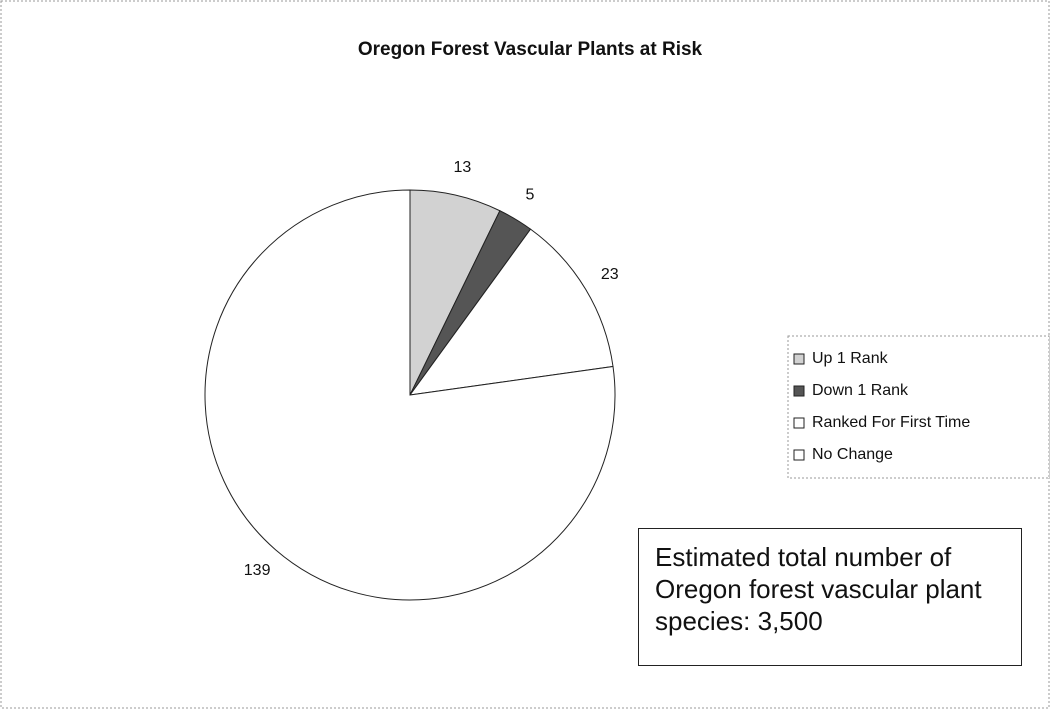 This screenshot has height=709, width=1050. Describe the element at coordinates (530, 49) in the screenshot. I see `chart-title: Oregon Forest Vascular Plants at Risk` at that location.